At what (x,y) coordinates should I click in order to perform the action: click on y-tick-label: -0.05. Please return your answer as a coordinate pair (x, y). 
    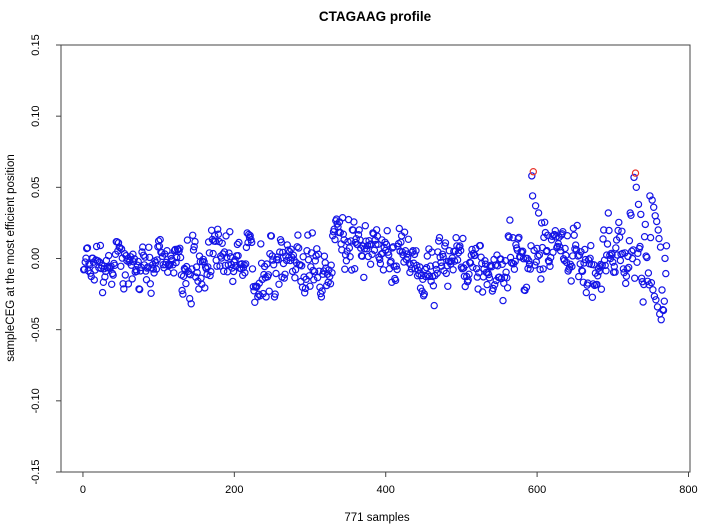
    Looking at the image, I should click on (36, 329).